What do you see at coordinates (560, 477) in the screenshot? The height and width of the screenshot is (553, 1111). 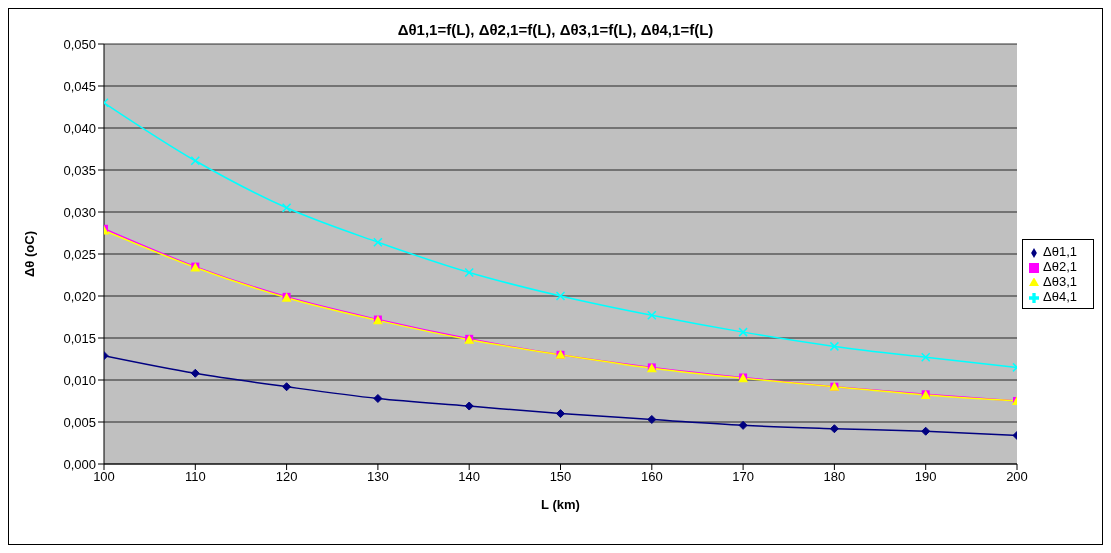 I see `x-tick-label: 150` at bounding box center [560, 477].